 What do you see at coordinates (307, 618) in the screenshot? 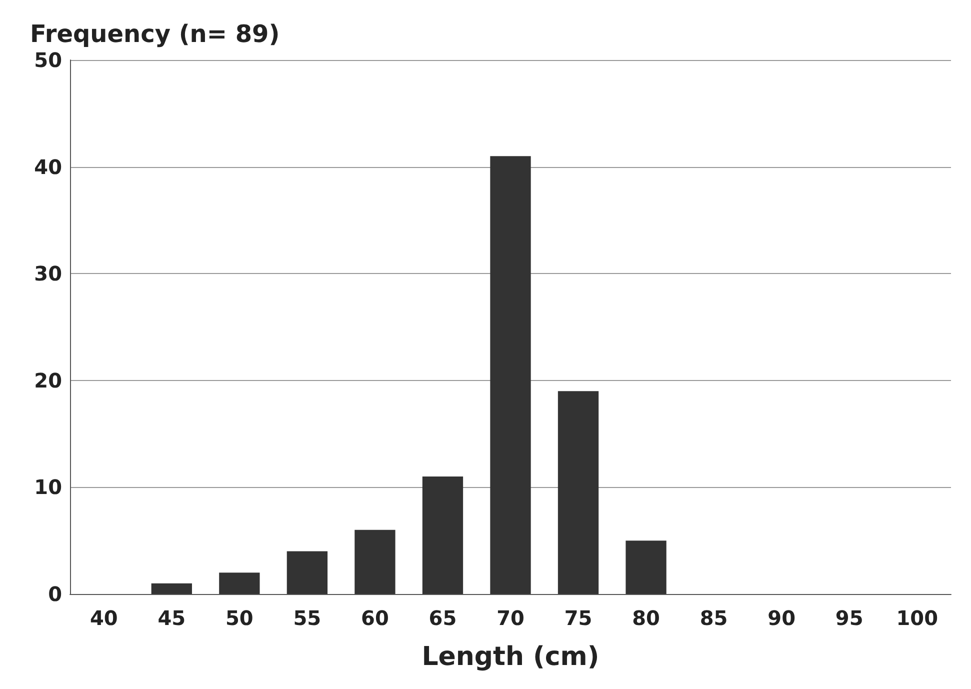
I see `x-tick-label: 55` at bounding box center [307, 618].